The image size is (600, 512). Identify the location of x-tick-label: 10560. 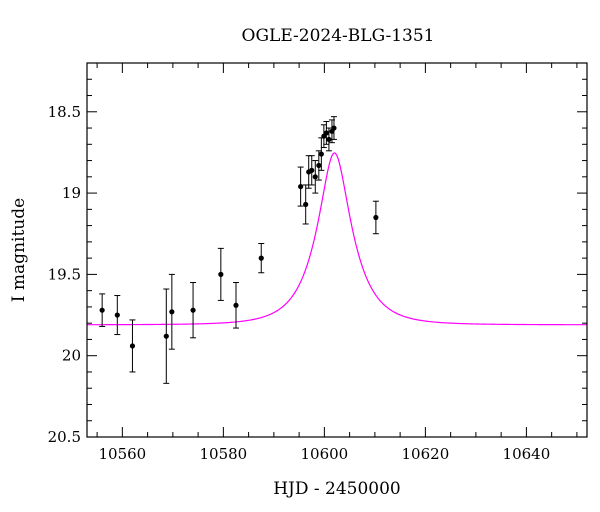
(122, 454).